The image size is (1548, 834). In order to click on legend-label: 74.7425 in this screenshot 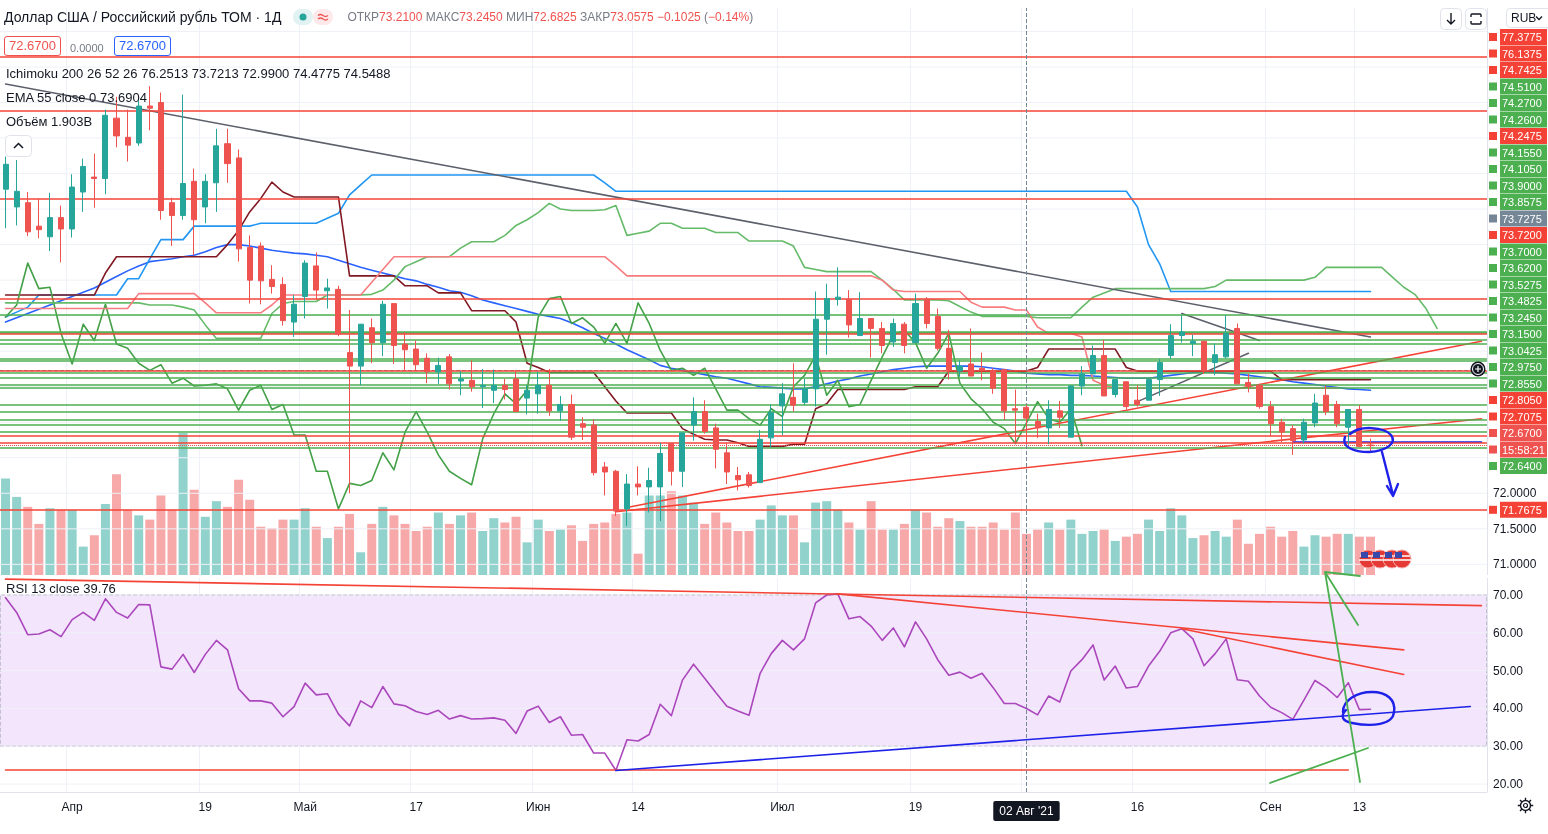, I will do `click(1522, 70)`.